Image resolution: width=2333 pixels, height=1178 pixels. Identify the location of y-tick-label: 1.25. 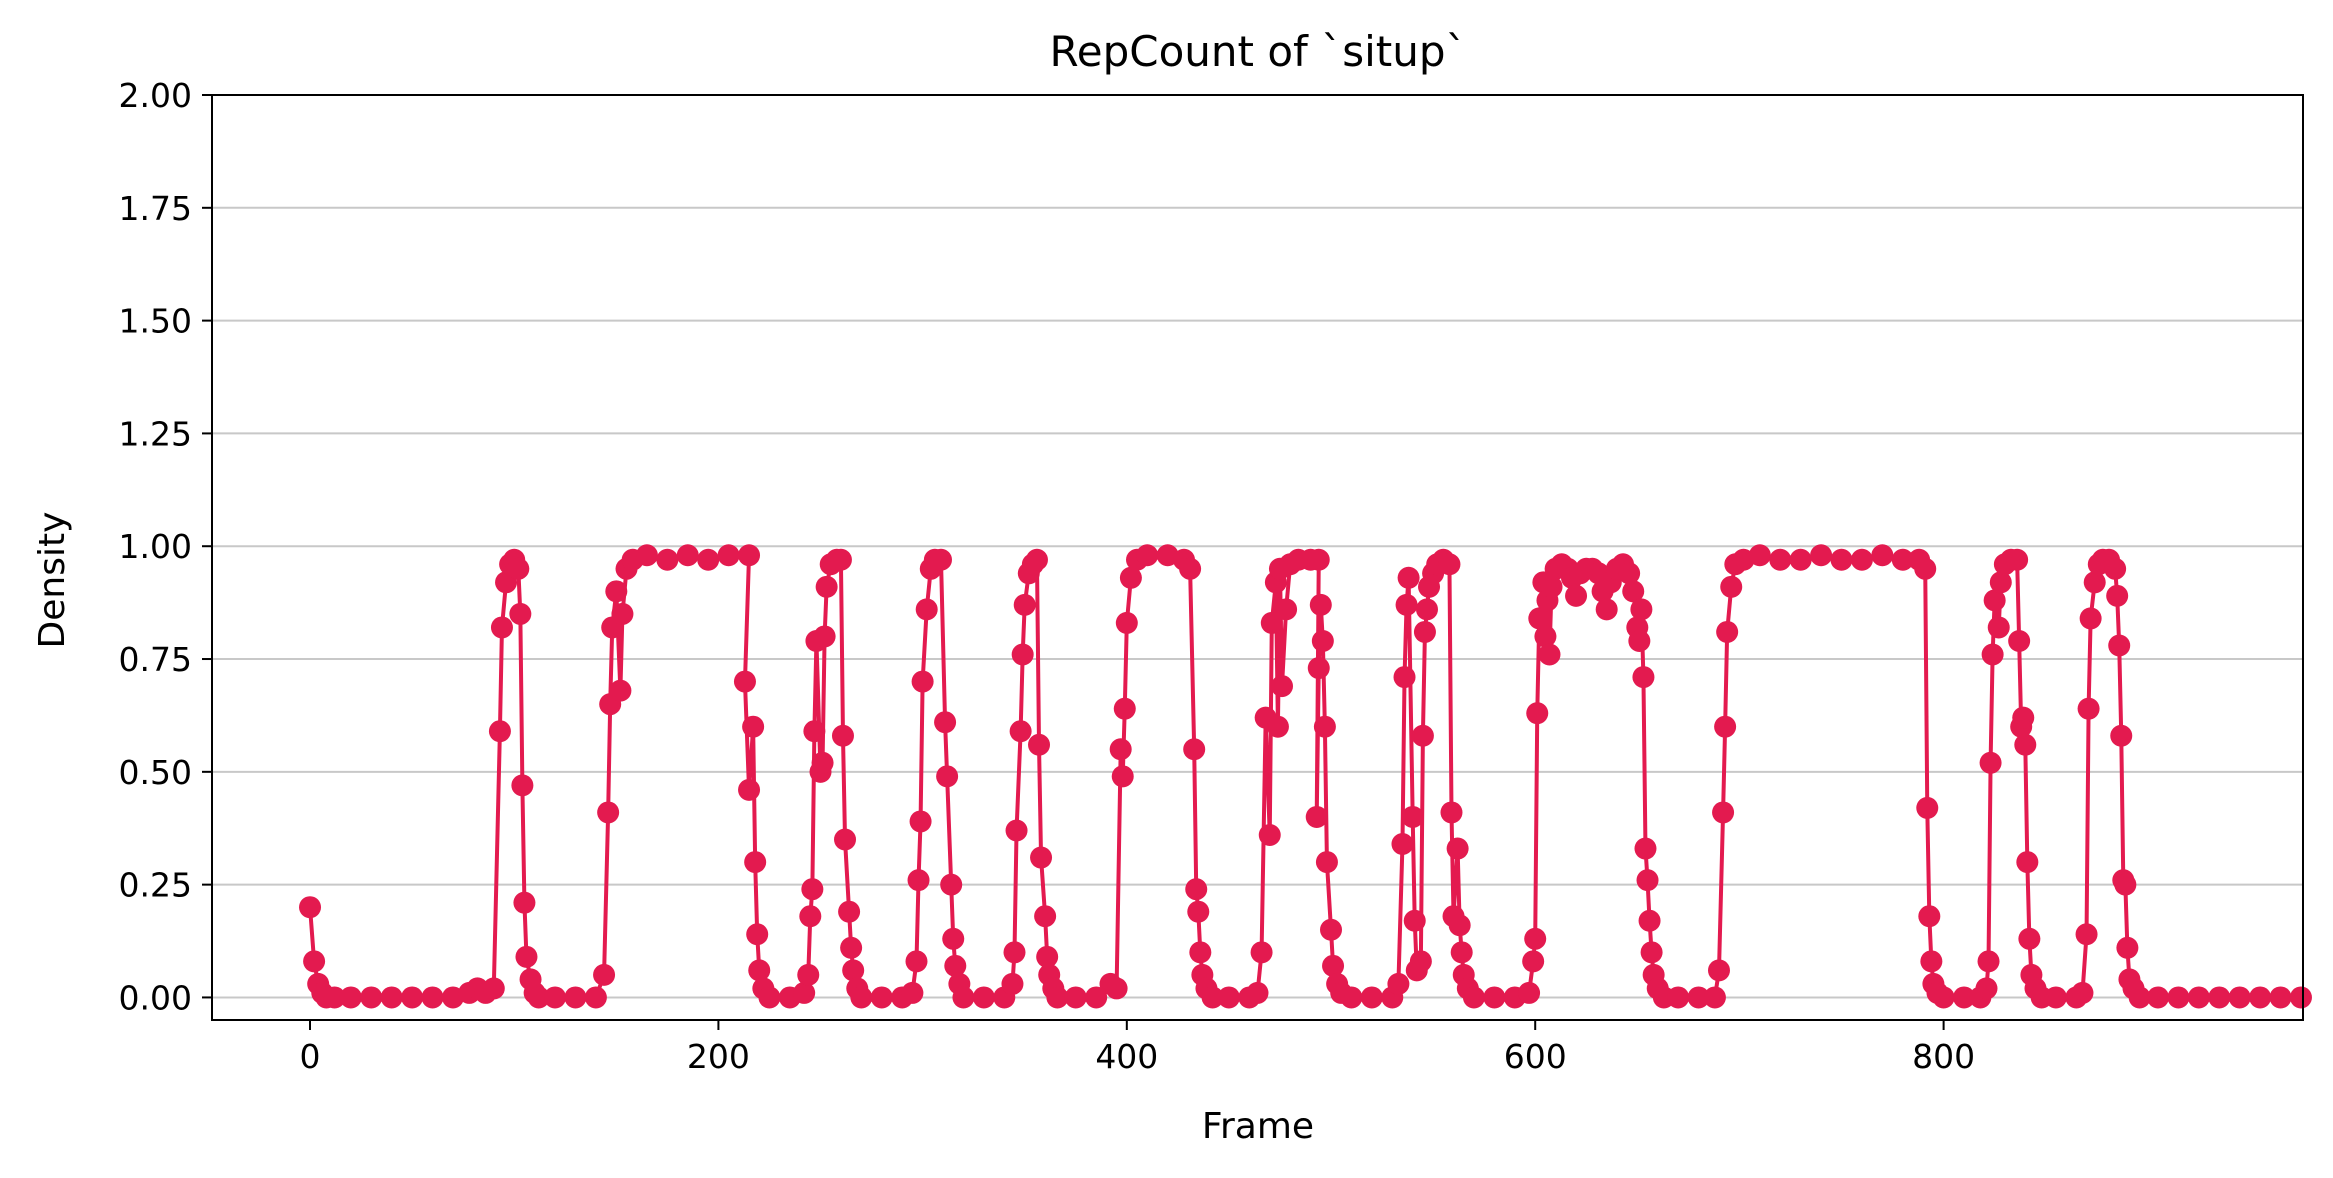
(155, 433).